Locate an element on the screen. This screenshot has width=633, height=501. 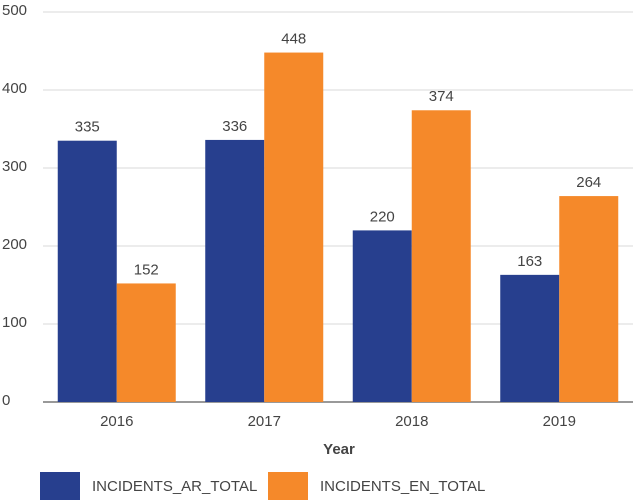
y-tick-label: 400 is located at coordinates (14, 88).